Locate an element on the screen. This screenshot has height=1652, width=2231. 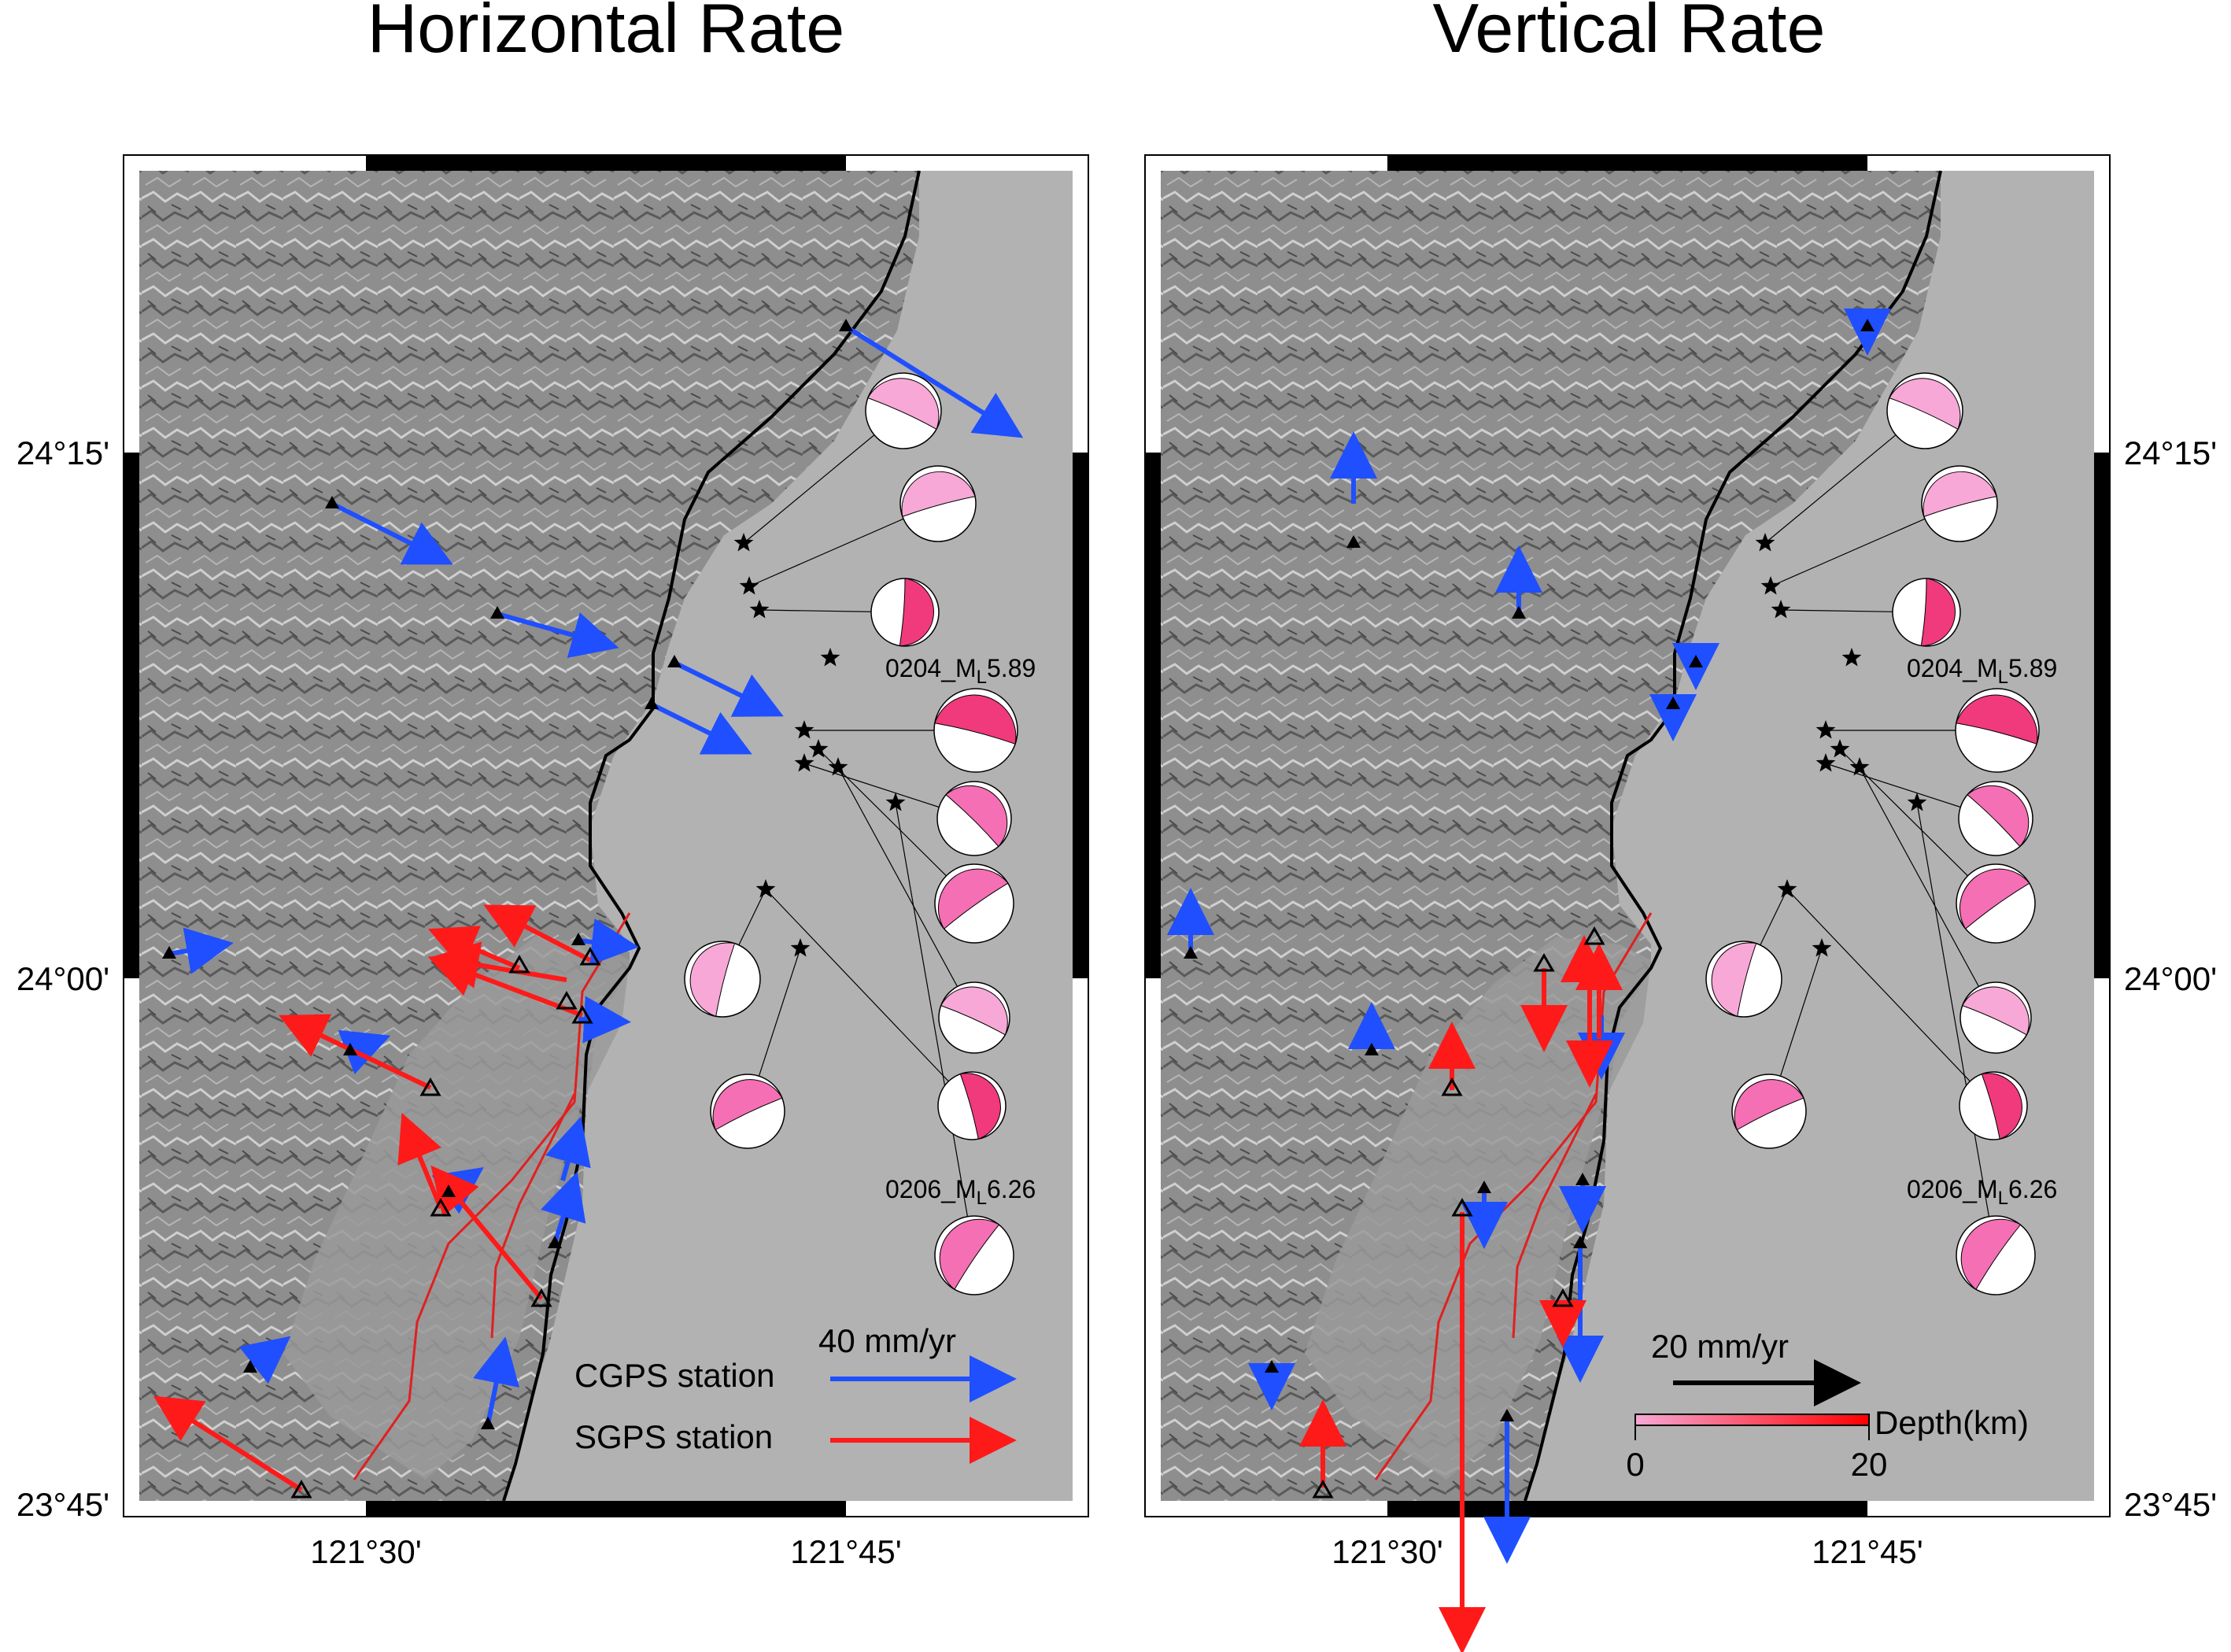
legend-scale-label: 20 mm/yr is located at coordinates (1720, 1346).